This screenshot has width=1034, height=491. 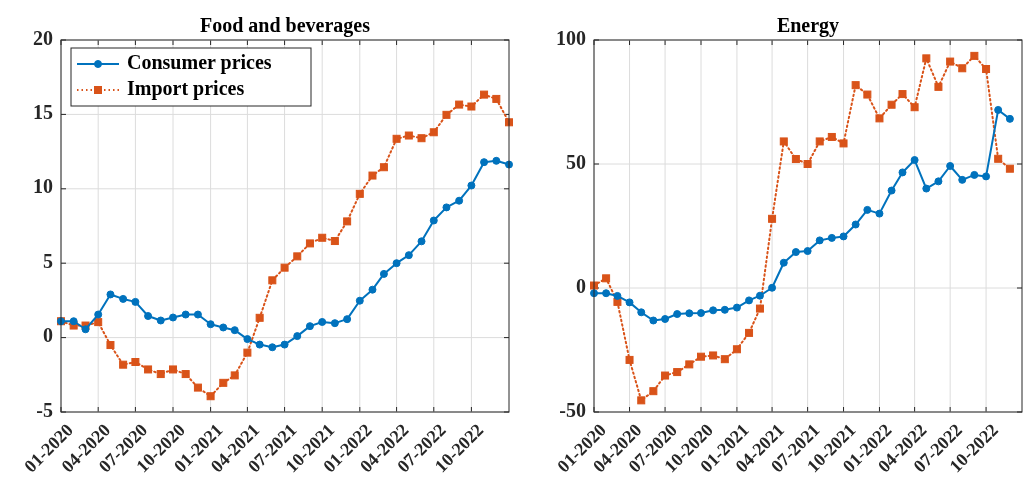 What do you see at coordinates (808, 25) in the screenshot?
I see `chart-title: Energy` at bounding box center [808, 25].